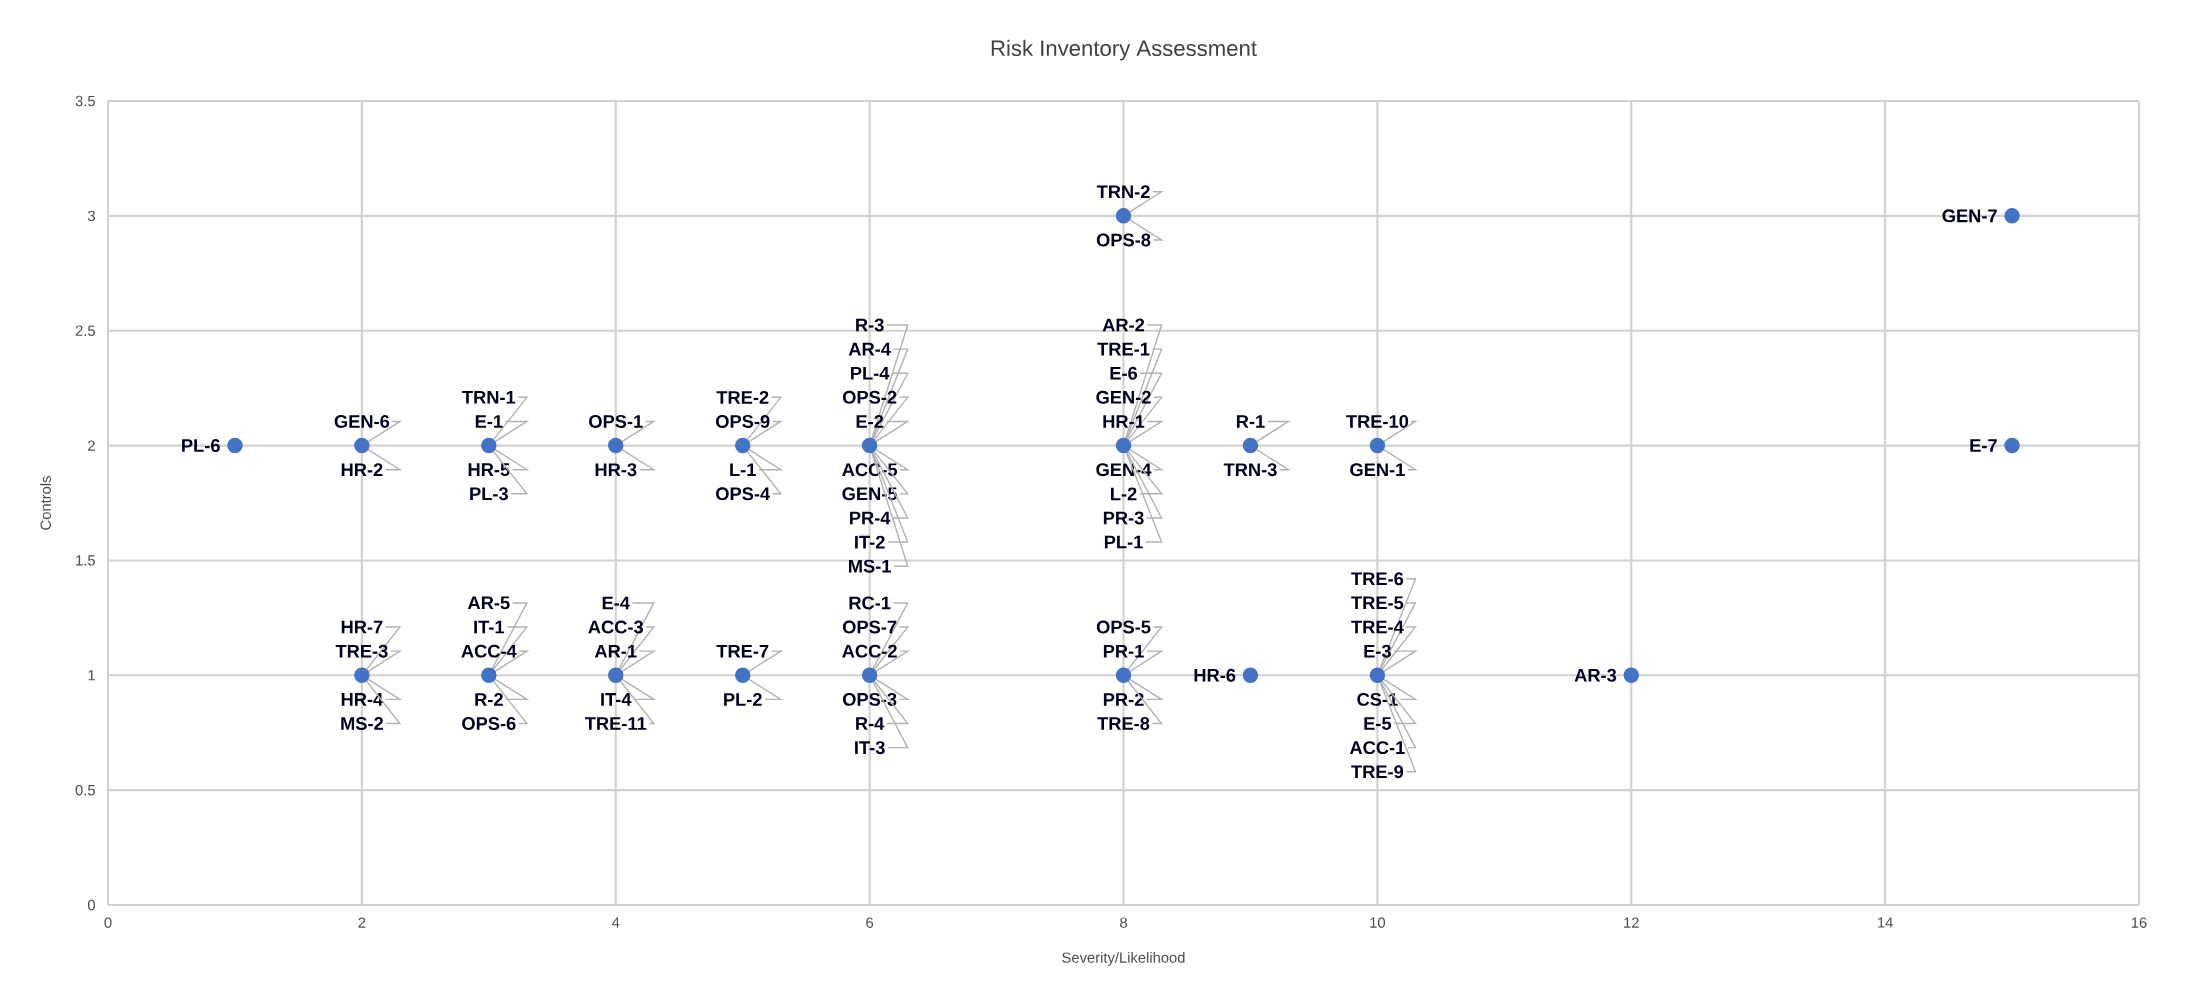 Image resolution: width=2208 pixels, height=1001 pixels. What do you see at coordinates (489, 723) in the screenshot?
I see `annotation: OPS-6` at bounding box center [489, 723].